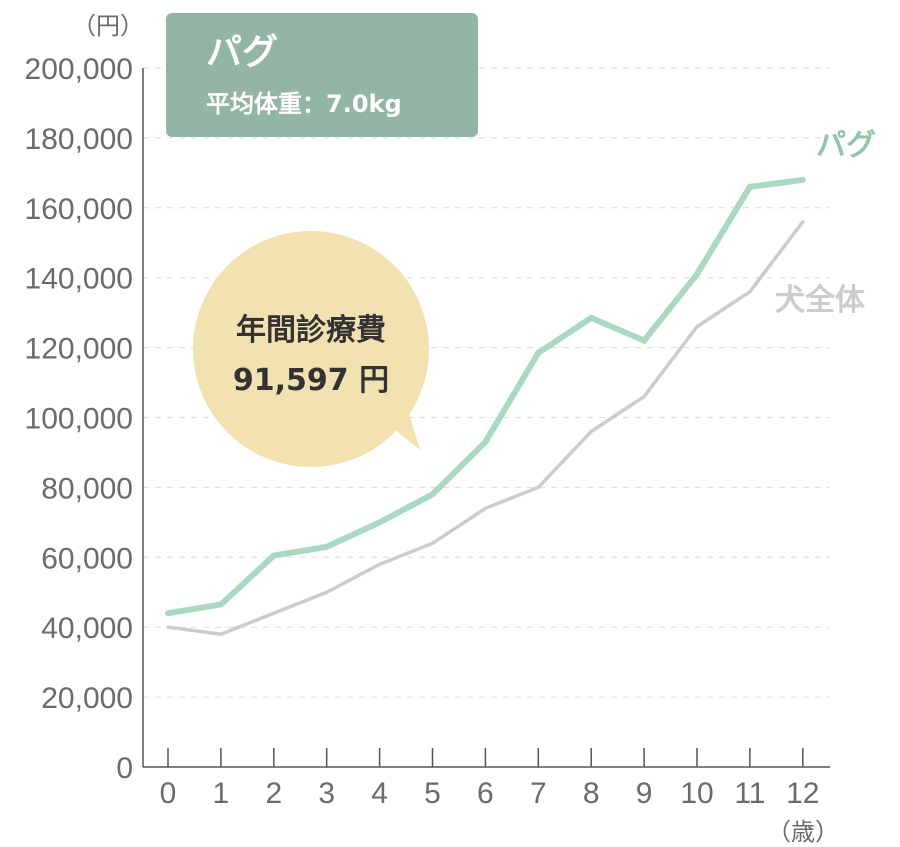 This screenshot has width=900, height=847. What do you see at coordinates (802, 793) in the screenshot?
I see `x-tick-label: 12` at bounding box center [802, 793].